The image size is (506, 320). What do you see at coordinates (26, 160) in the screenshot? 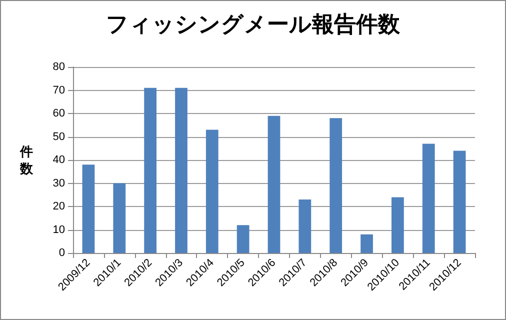
I see `y-axis-title: 件数` at bounding box center [26, 160].